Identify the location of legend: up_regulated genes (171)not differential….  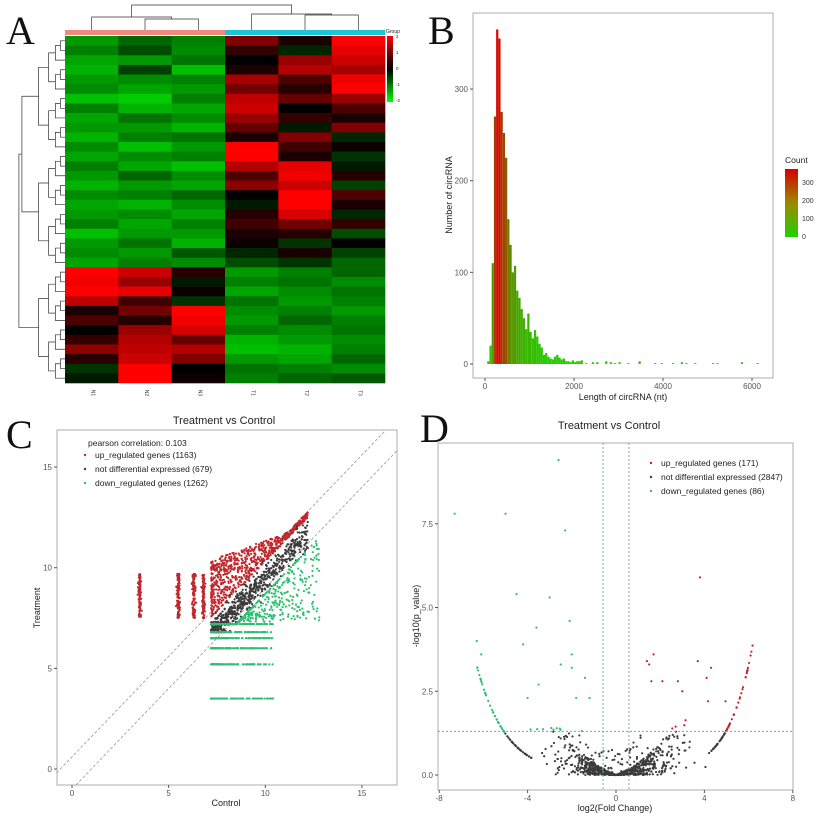
(716, 477).